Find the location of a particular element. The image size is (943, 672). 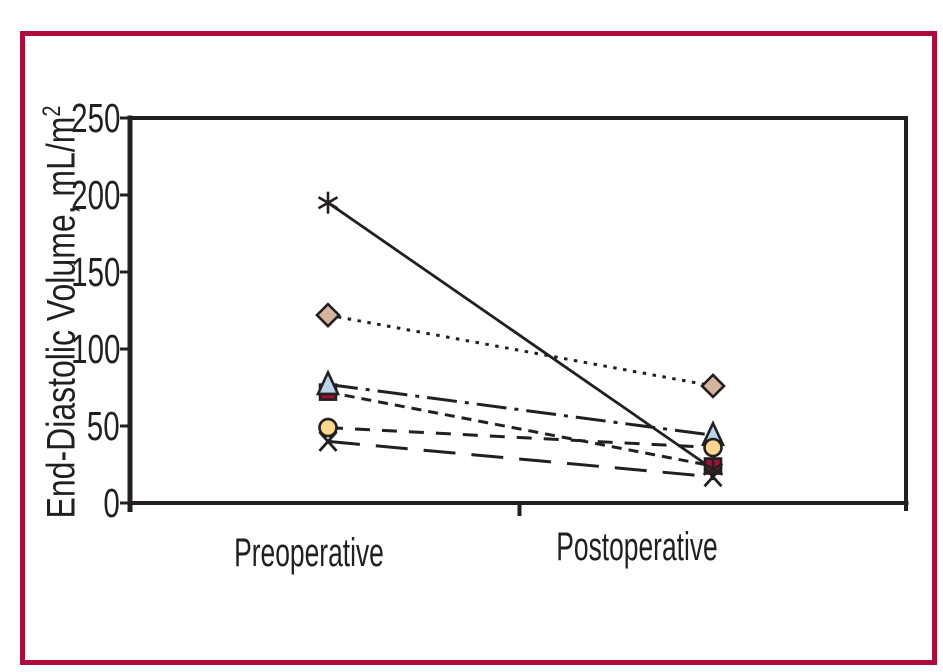

marker-diamond-postoperative is located at coordinates (713, 386).